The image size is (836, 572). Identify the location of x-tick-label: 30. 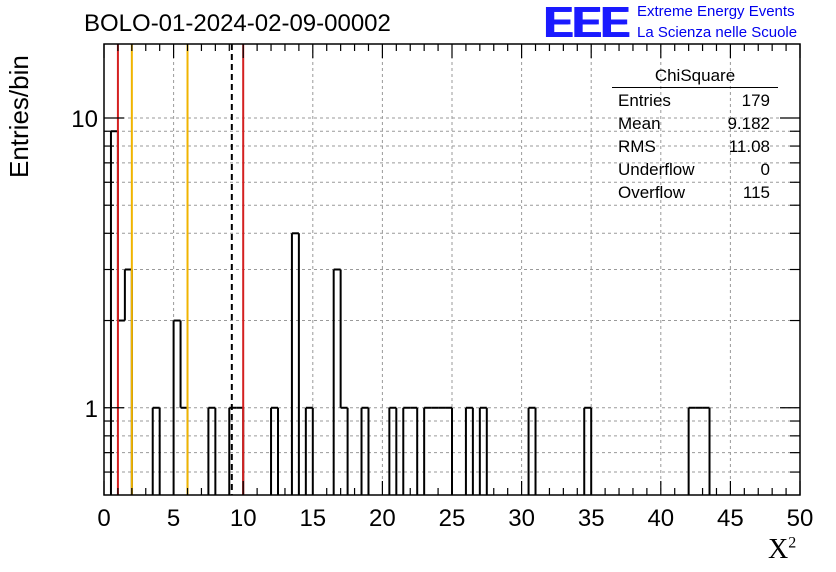
(521, 518).